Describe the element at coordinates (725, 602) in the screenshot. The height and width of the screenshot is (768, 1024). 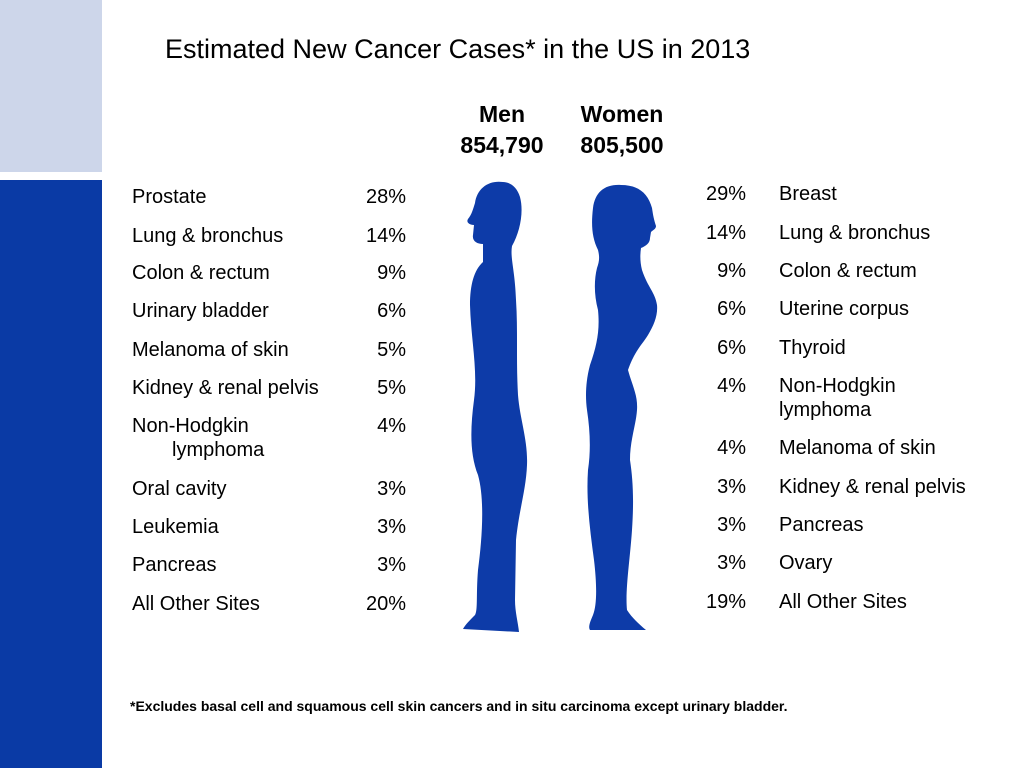
I see `women-pct-label: 19%` at that location.